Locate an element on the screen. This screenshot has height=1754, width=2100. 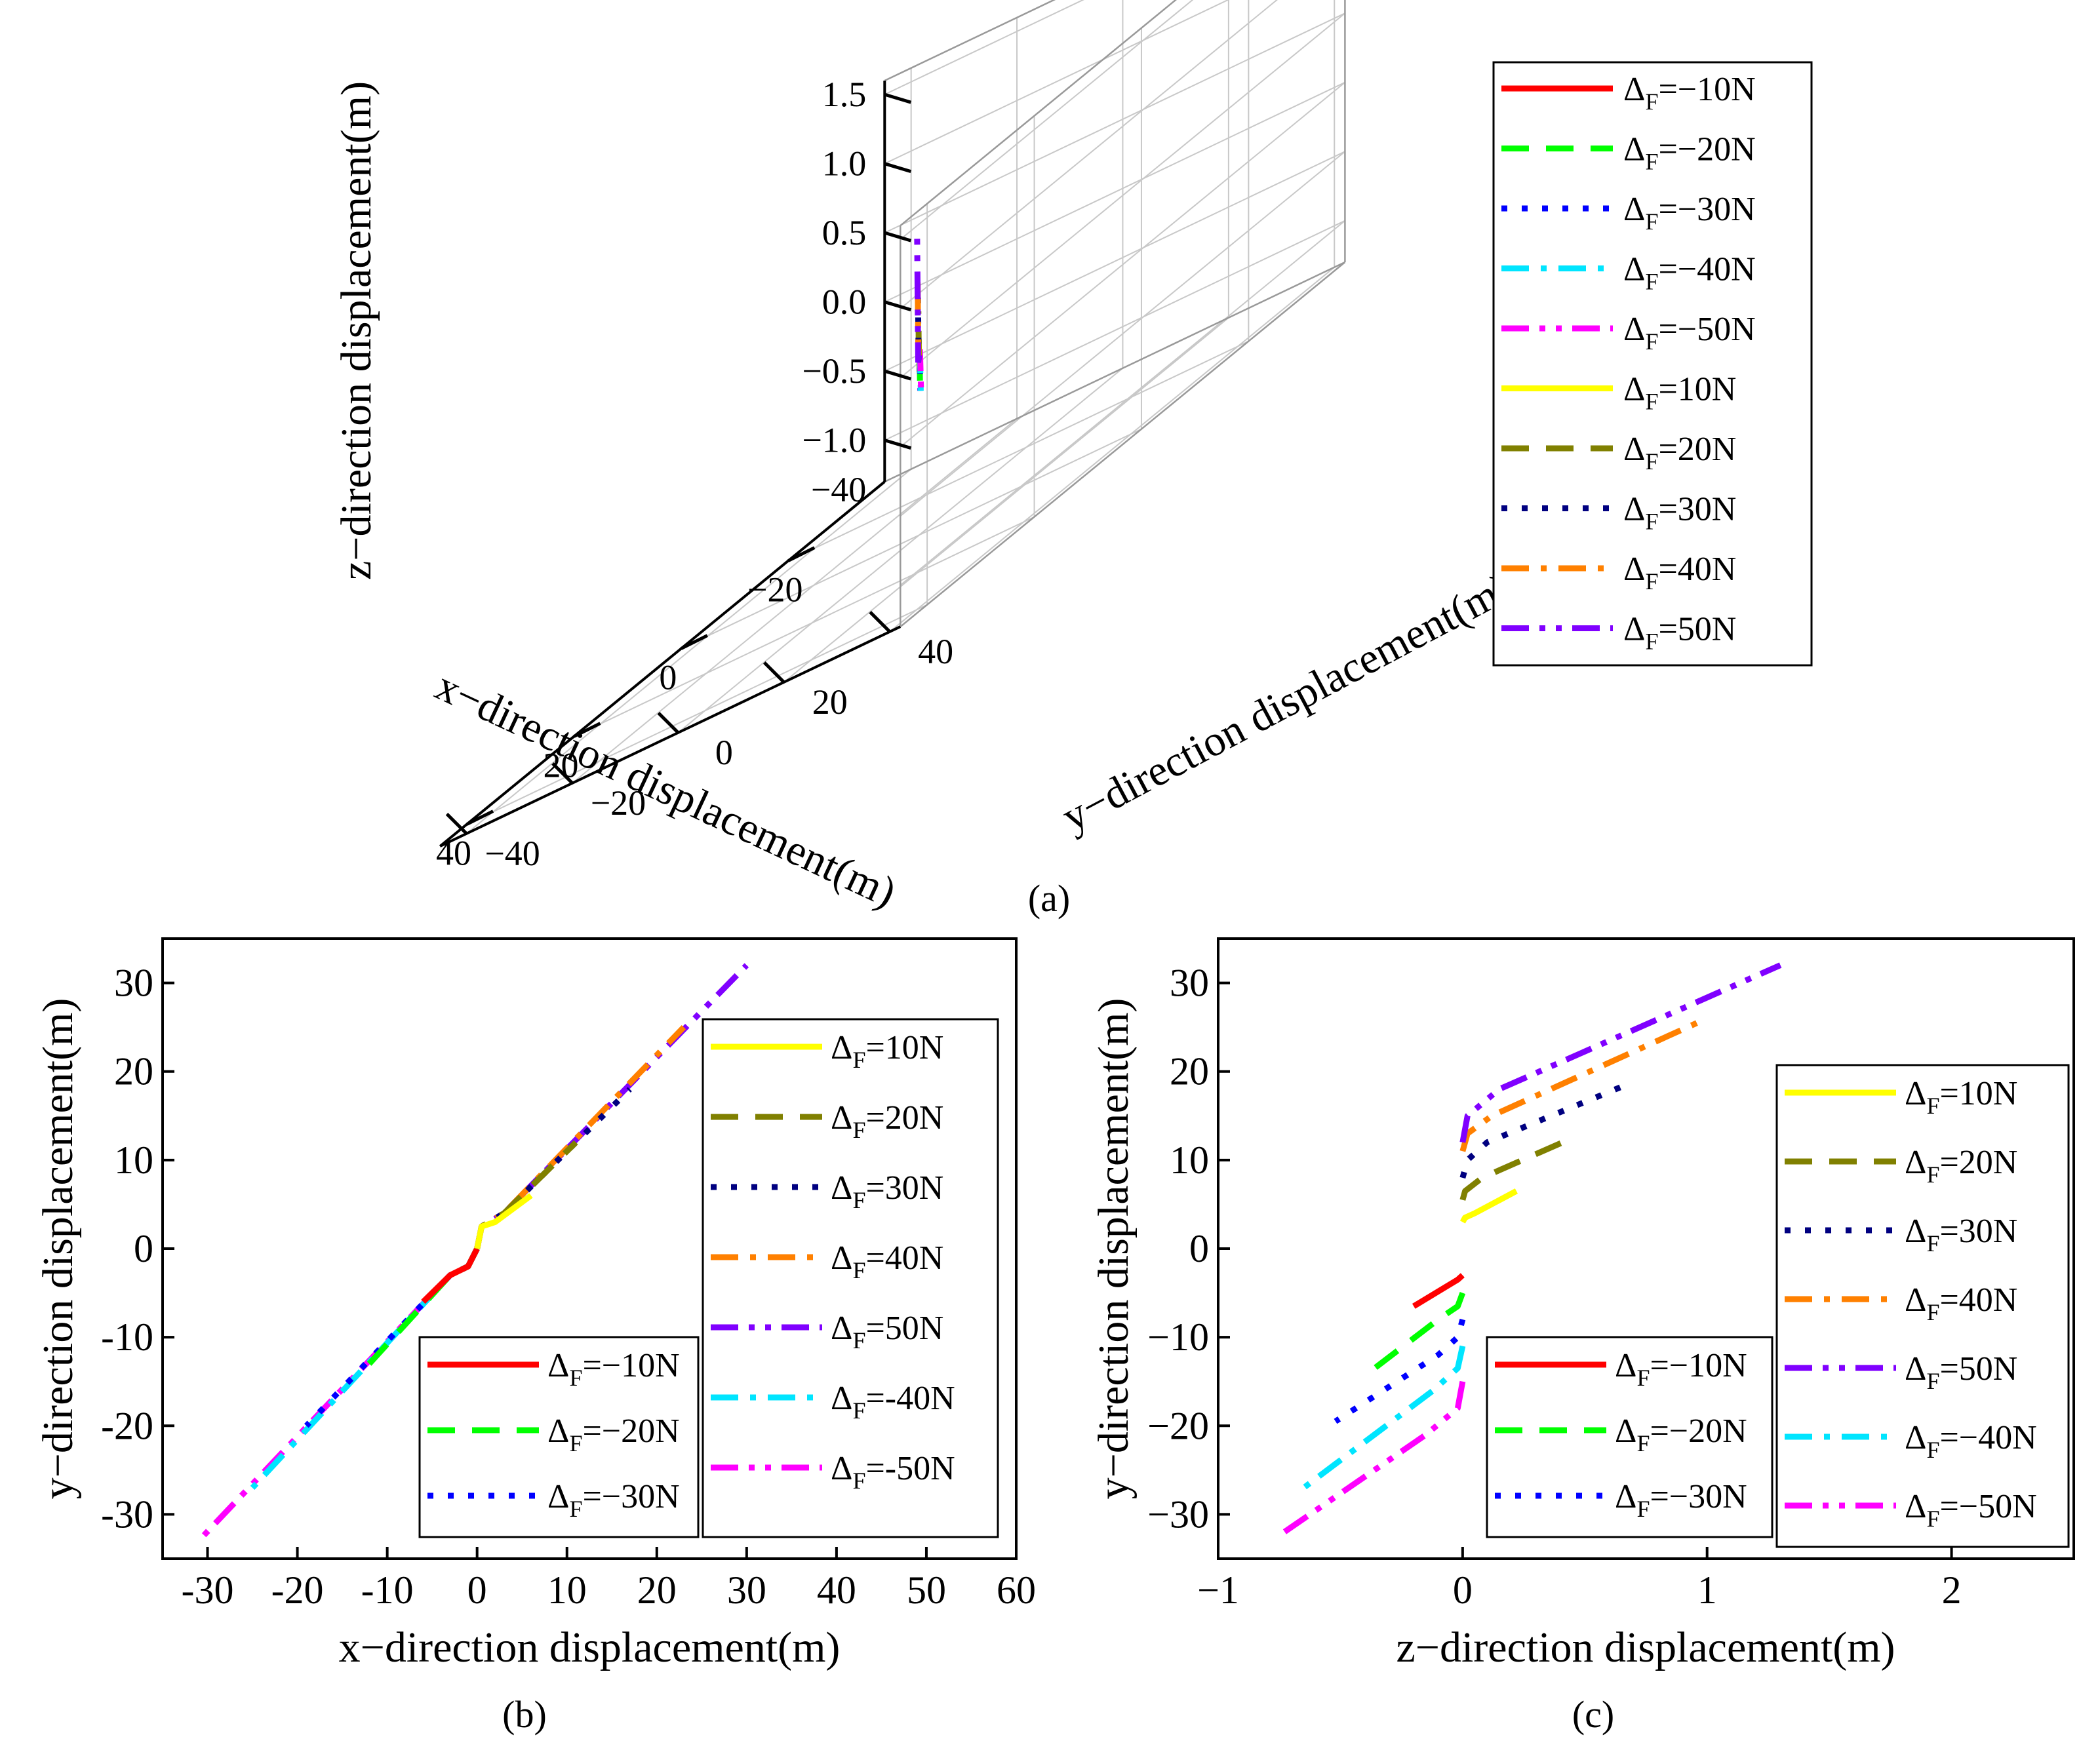
c-series-pos40 is located at coordinates (1579, 1086).